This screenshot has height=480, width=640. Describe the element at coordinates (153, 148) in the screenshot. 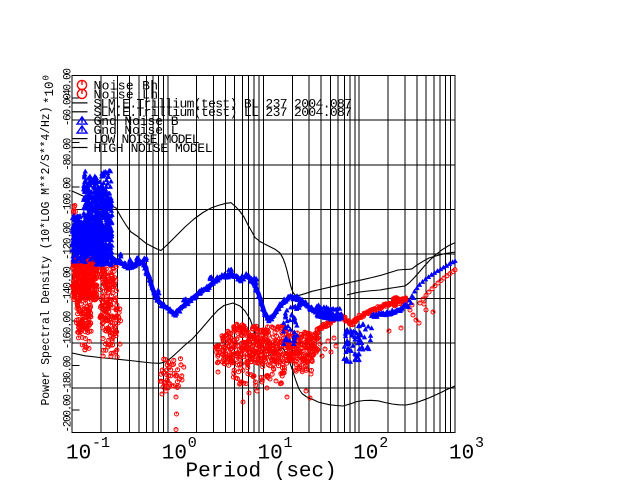

I see `svg-text: HIGH NOISE MODEL` at that location.